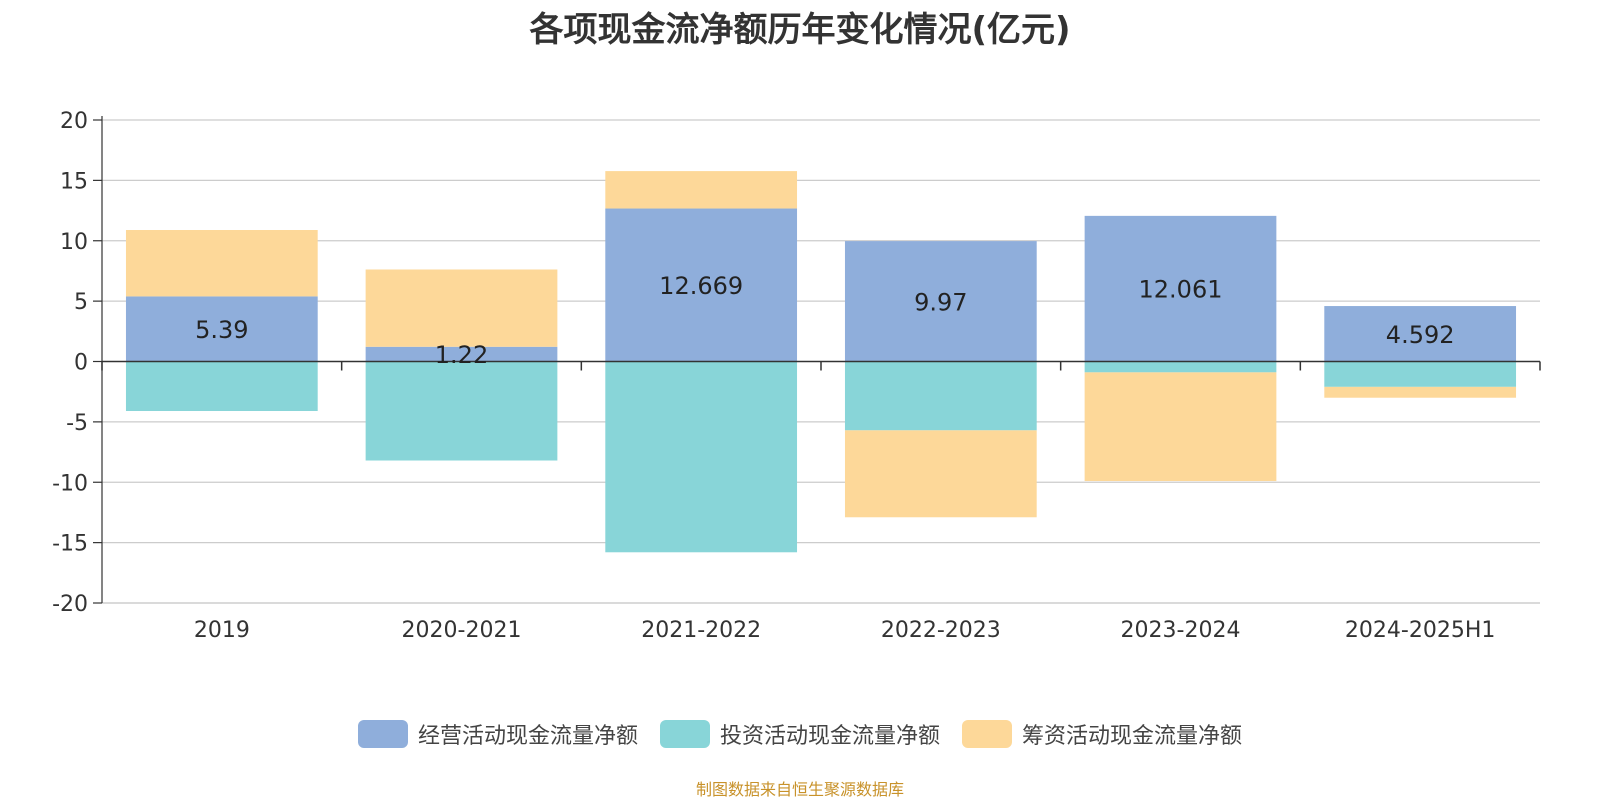 Image resolution: width=1600 pixels, height=800 pixels. Describe the element at coordinates (70, 604) in the screenshot. I see `y-tick-label: -20` at that location.